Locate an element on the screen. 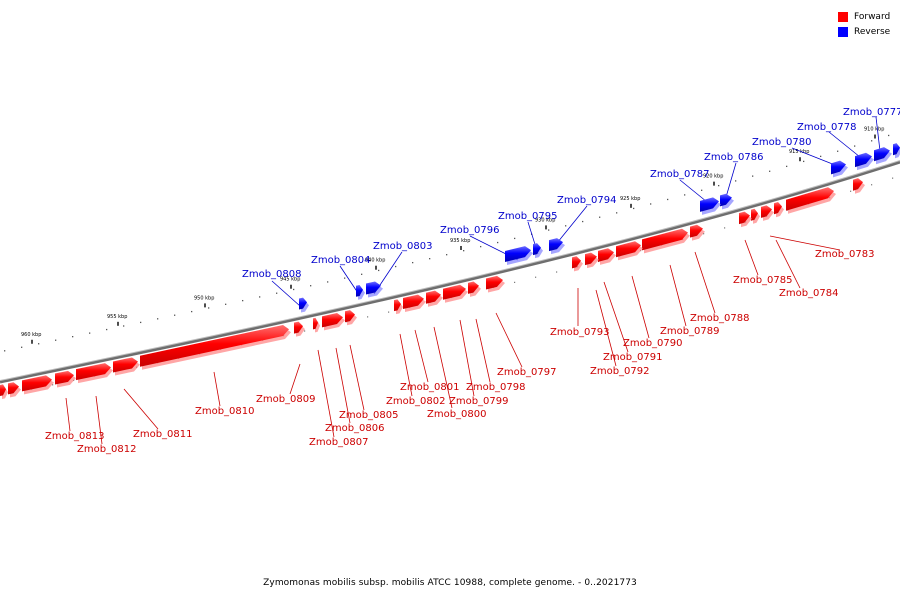 This screenshot has height=600, width=900. gene-arrow-0791-body is located at coordinates (606, 255).